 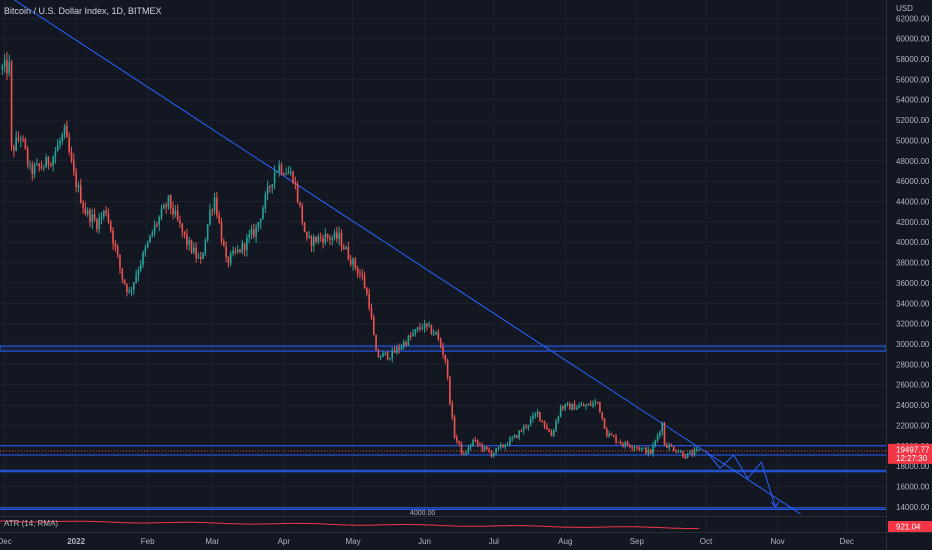 I want to click on price-tick-label: 60000.00, so click(x=913, y=39).